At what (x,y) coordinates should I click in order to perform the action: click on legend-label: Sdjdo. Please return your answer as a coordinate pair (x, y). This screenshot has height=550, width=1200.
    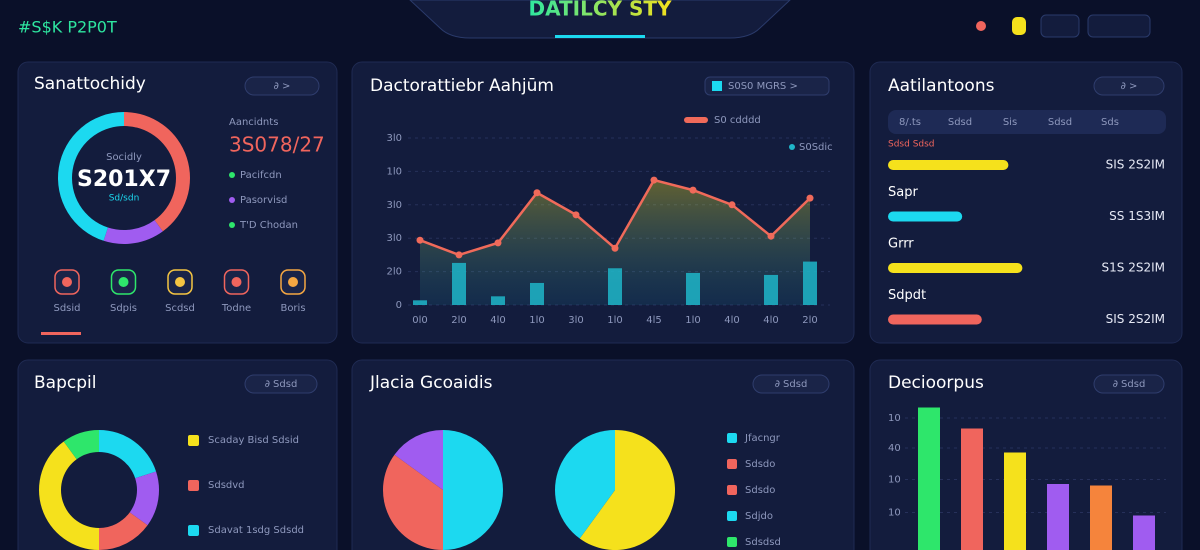
    Looking at the image, I should click on (759, 516).